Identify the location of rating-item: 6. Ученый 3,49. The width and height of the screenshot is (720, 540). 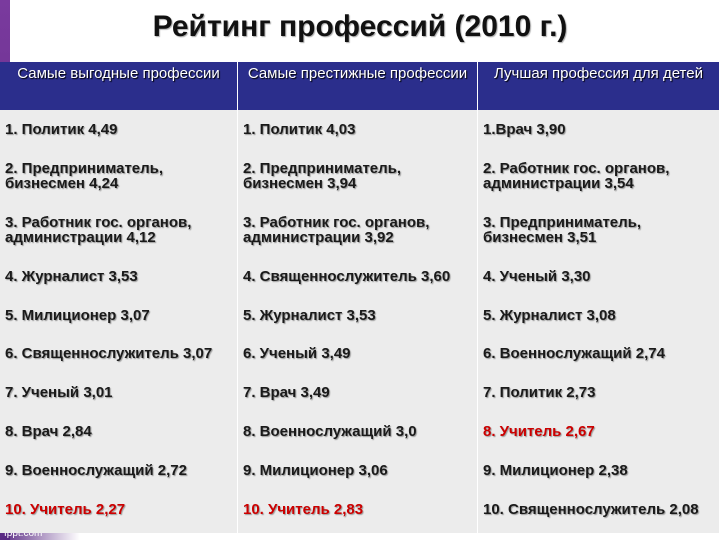
(297, 354).